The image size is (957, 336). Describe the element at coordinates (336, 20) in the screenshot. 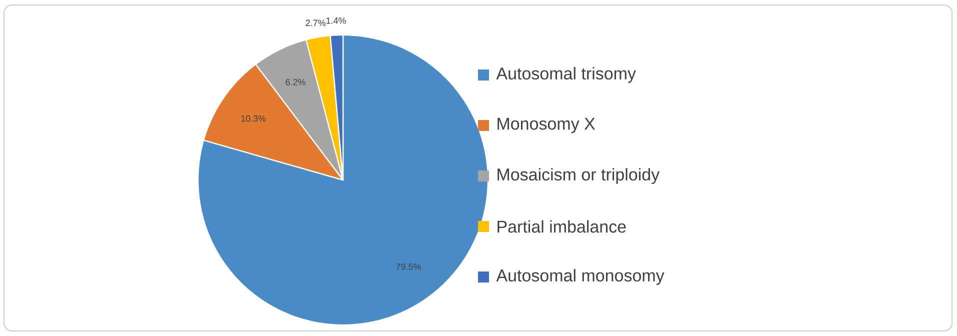

I see `data-label: 1.4%` at that location.